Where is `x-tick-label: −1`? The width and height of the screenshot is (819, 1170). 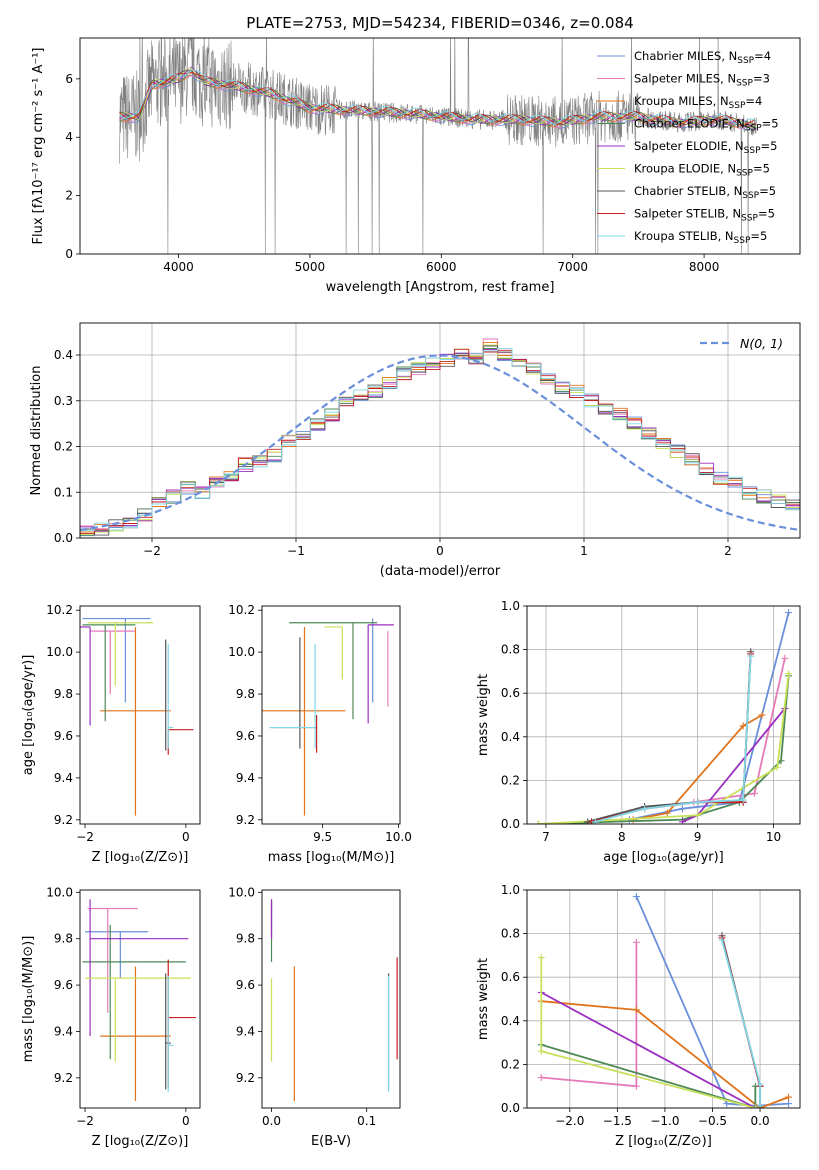
x-tick-label: −1 is located at coordinates (296, 551).